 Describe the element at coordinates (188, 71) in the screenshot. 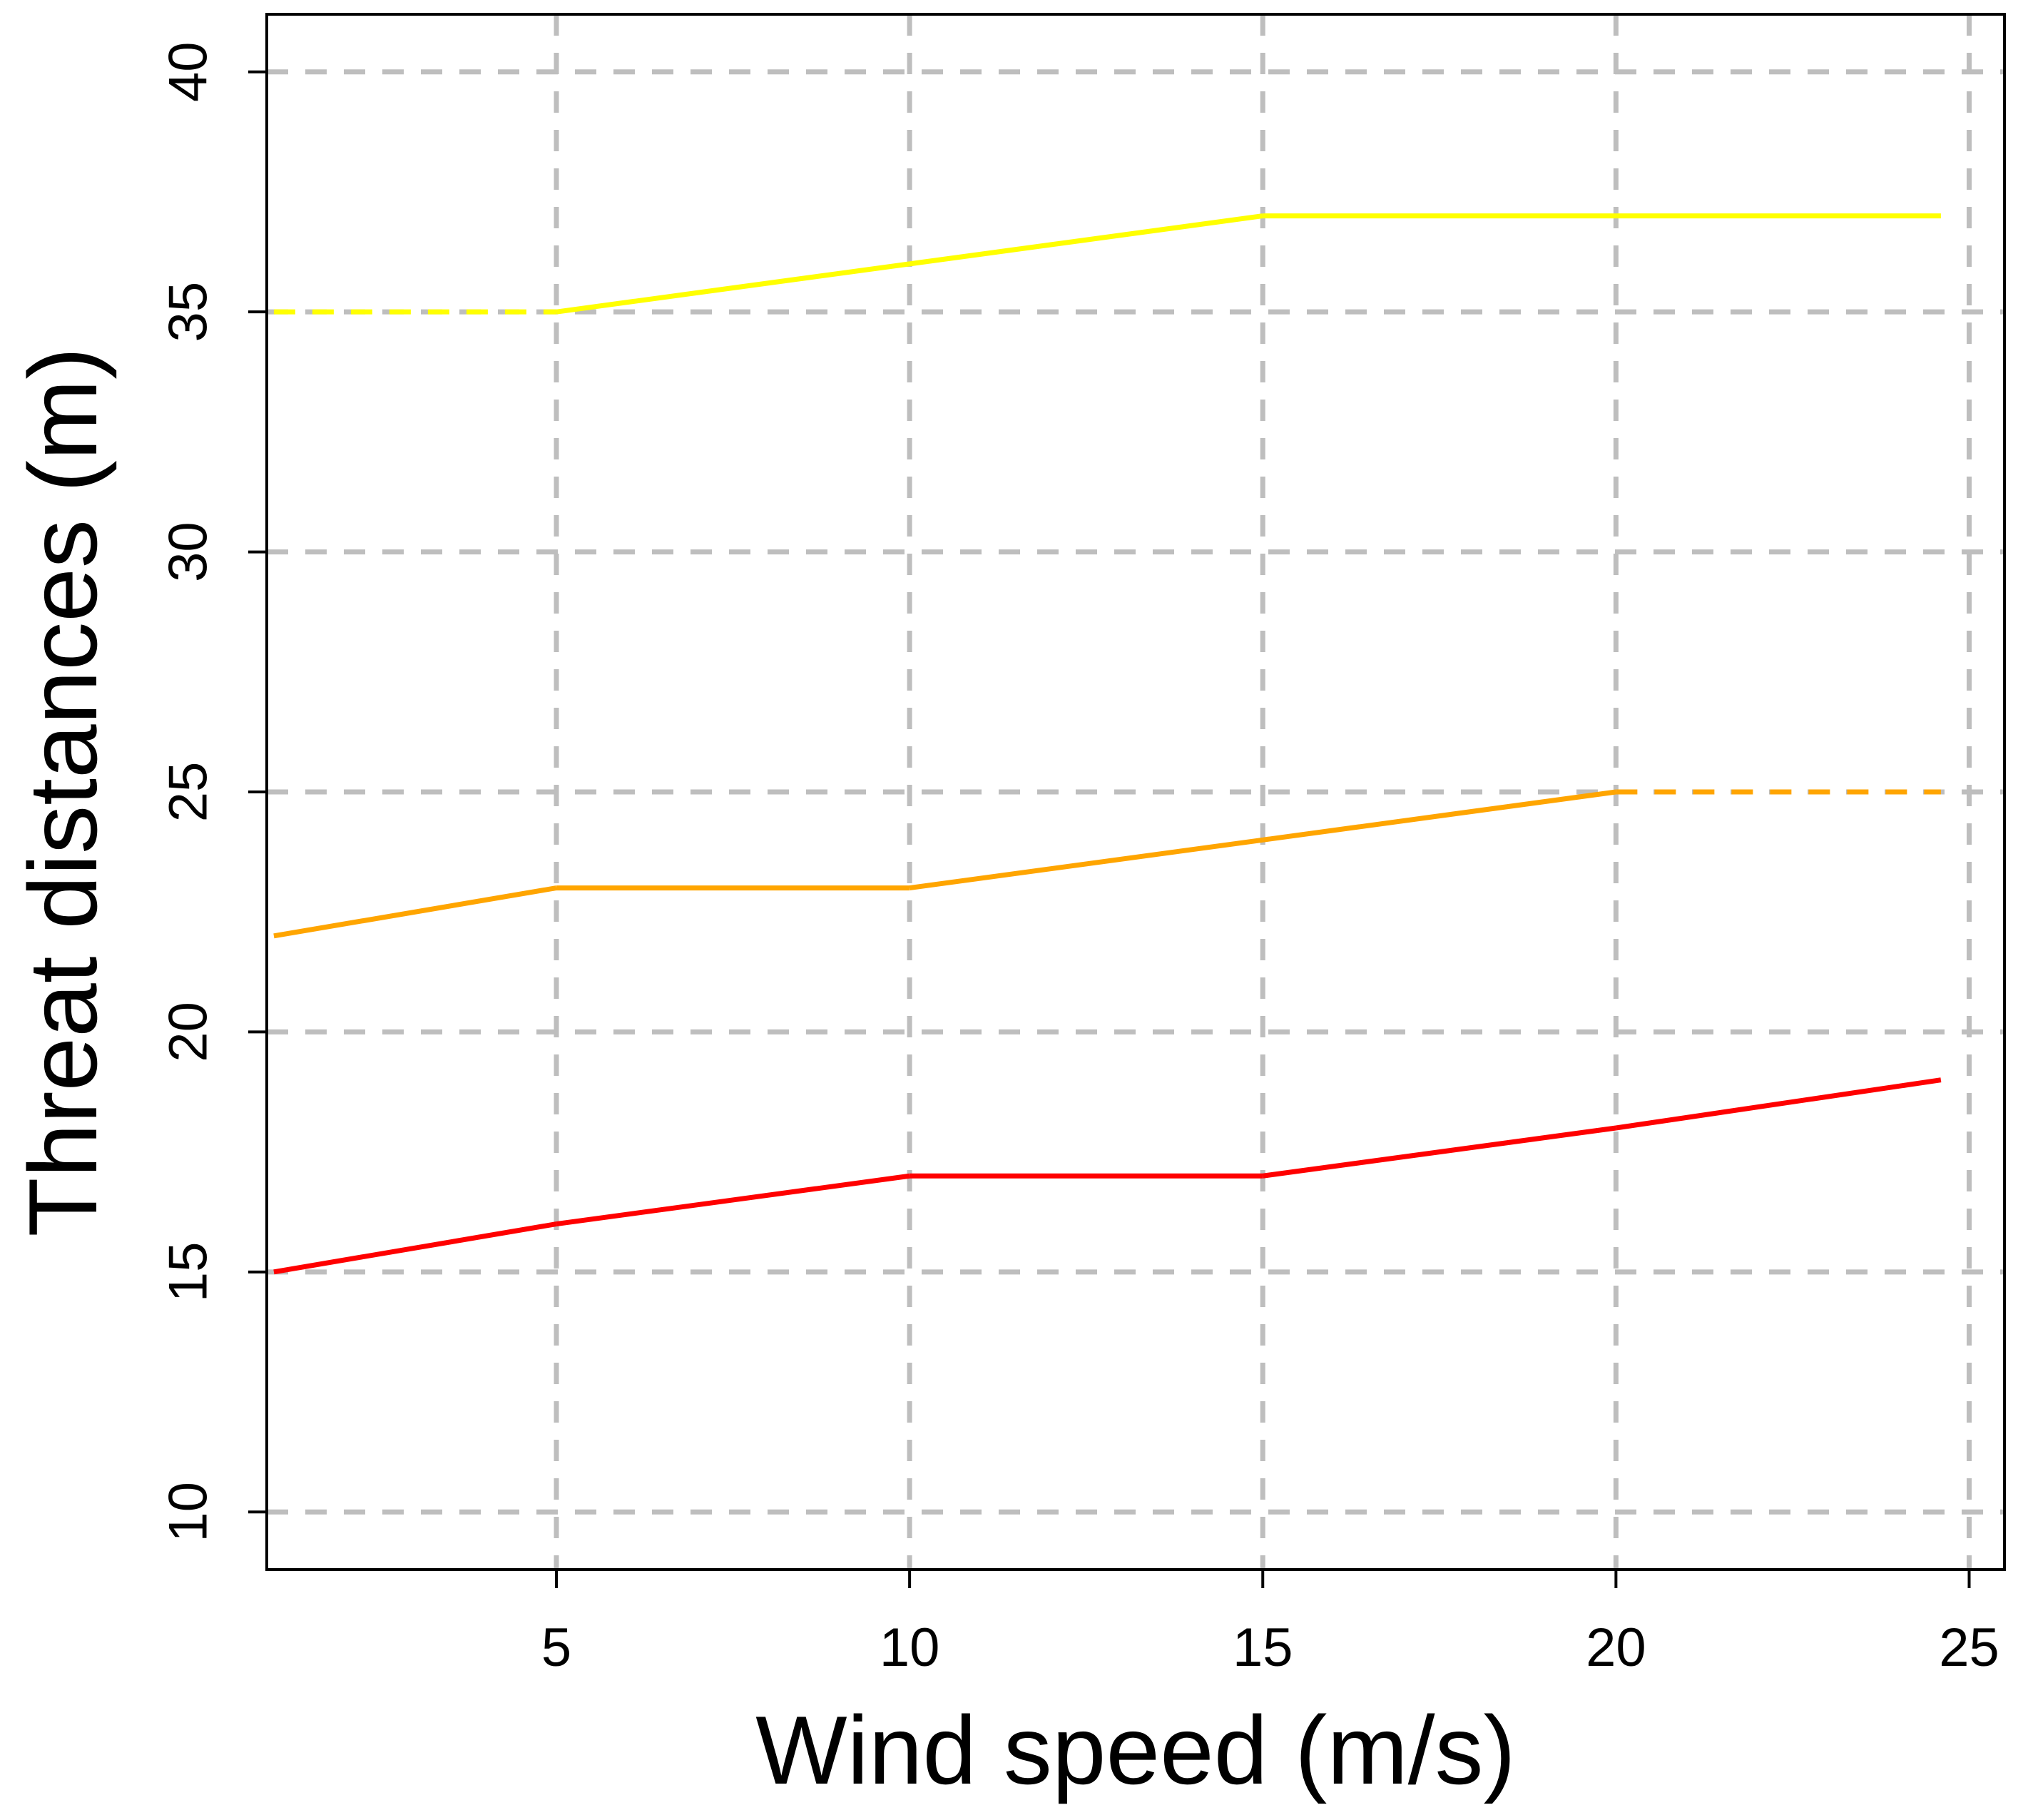

I see `y-tick-label: 40` at that location.